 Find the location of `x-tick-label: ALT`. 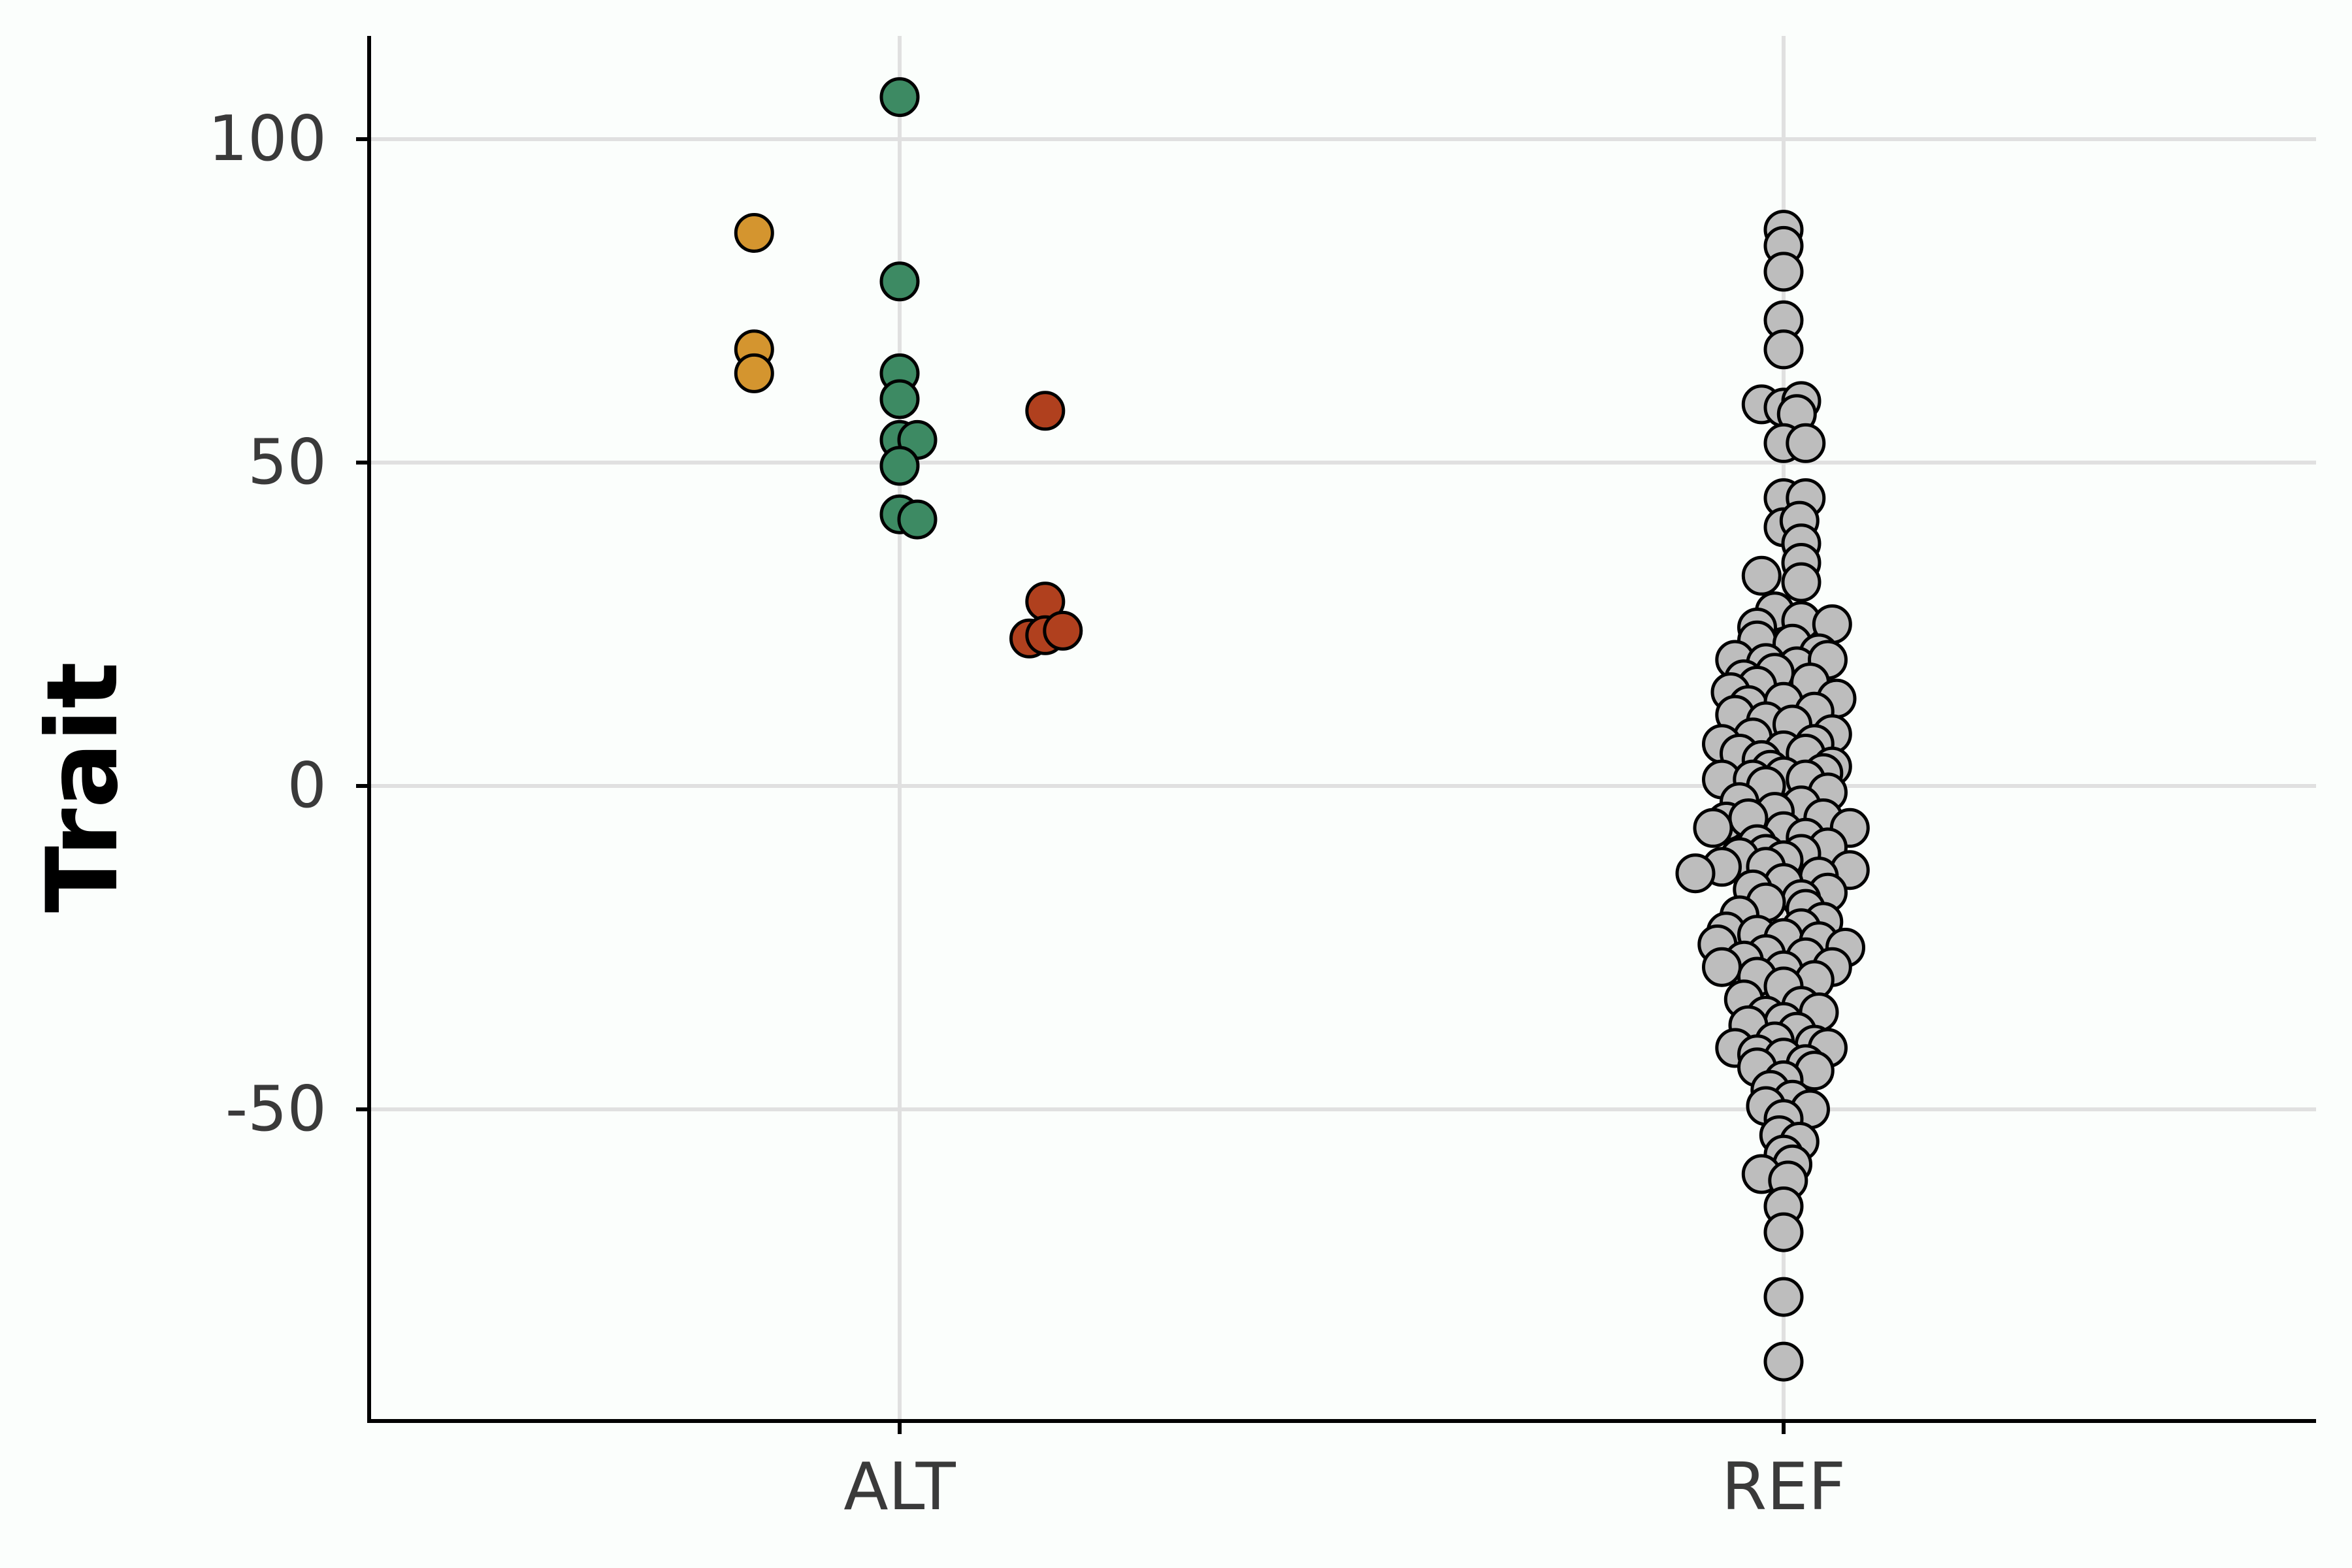

x-tick-label: ALT is located at coordinates (899, 1486).